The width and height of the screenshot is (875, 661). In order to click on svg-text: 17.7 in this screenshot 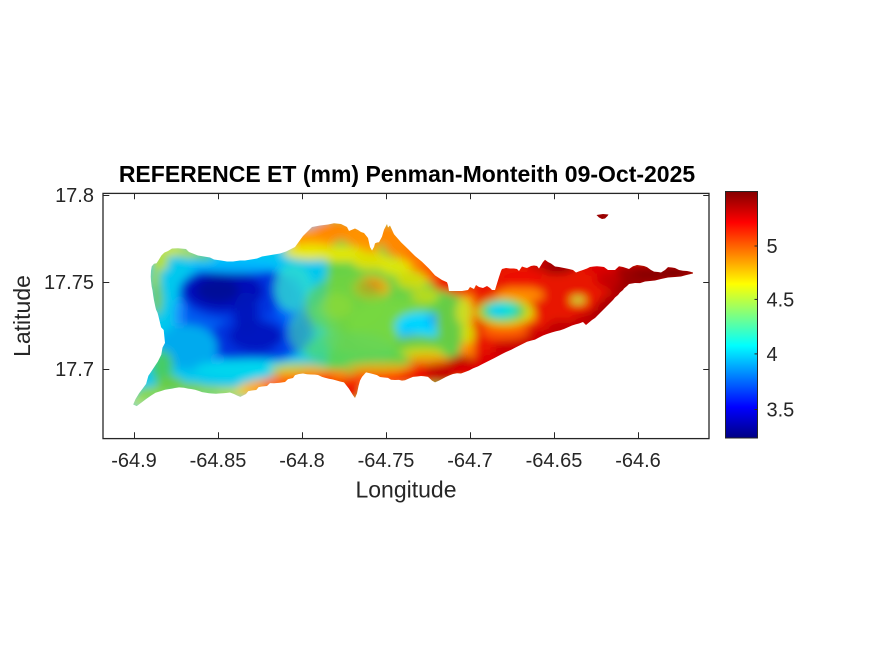, I will do `click(74, 370)`.